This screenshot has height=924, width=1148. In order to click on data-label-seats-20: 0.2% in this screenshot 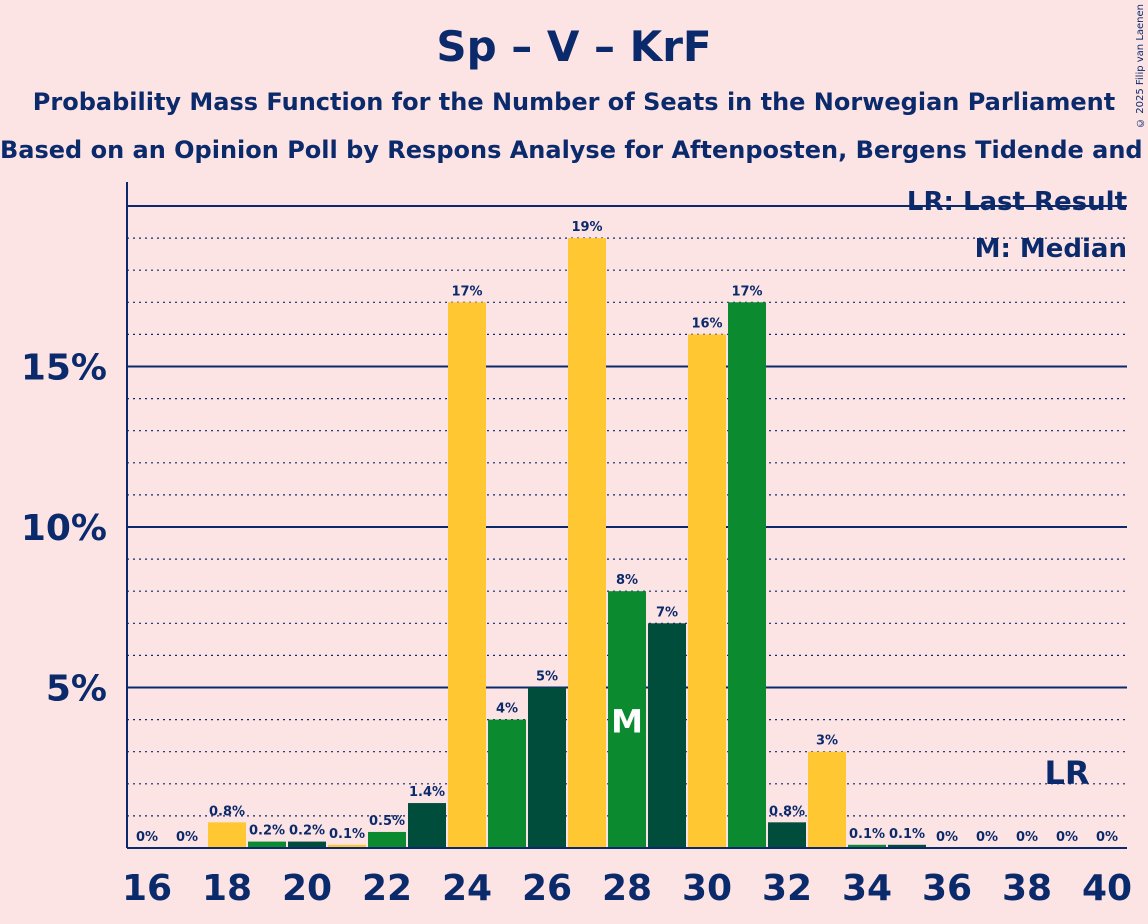, I will do `click(307, 831)`.